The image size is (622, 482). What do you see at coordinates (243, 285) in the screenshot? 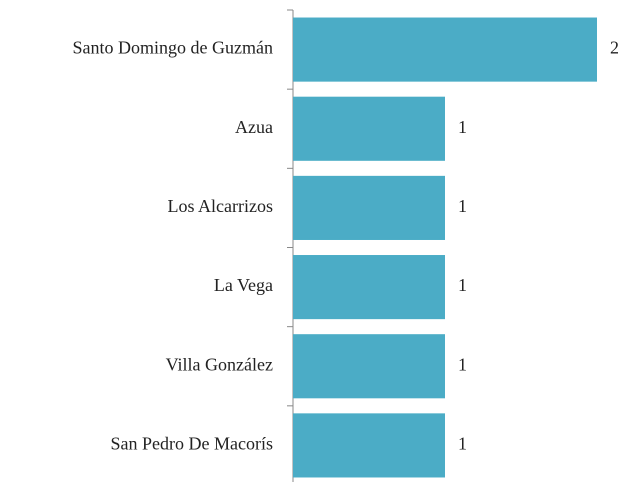
I see `category-label: La Vega` at bounding box center [243, 285].